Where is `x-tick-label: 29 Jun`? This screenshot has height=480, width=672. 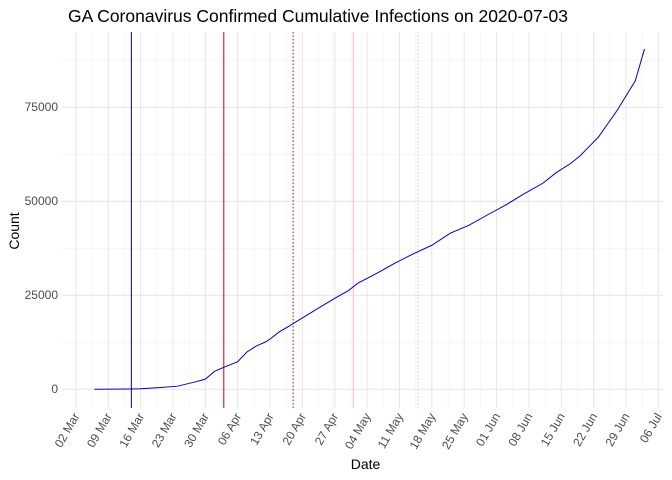 x-tick-label: 29 Jun is located at coordinates (617, 430).